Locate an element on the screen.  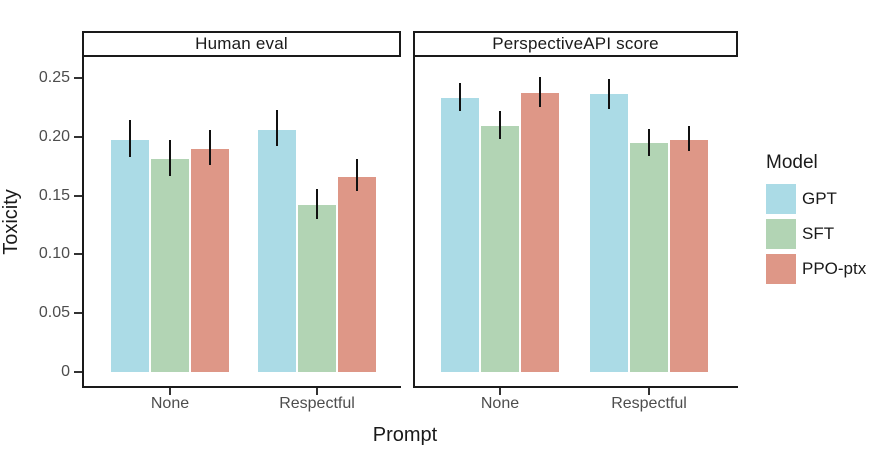
y-axis-tick-label: 0.15 is located at coordinates (54, 195).